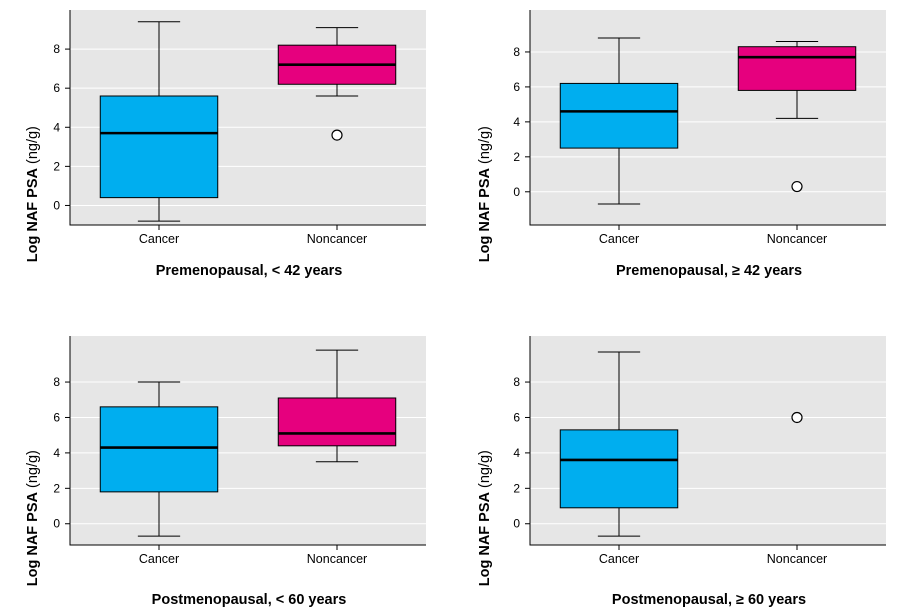 This screenshot has height=609, width=902. What do you see at coordinates (709, 271) in the screenshot?
I see `panel-title: Premenopausal, ≥ 42 years` at bounding box center [709, 271].